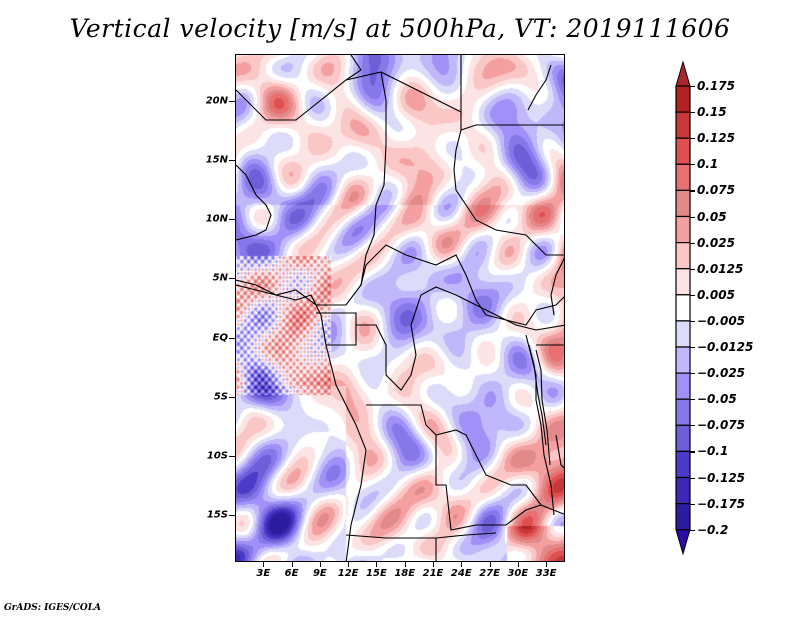 The image size is (800, 618). I want to click on border-namibia, so click(421, 535).